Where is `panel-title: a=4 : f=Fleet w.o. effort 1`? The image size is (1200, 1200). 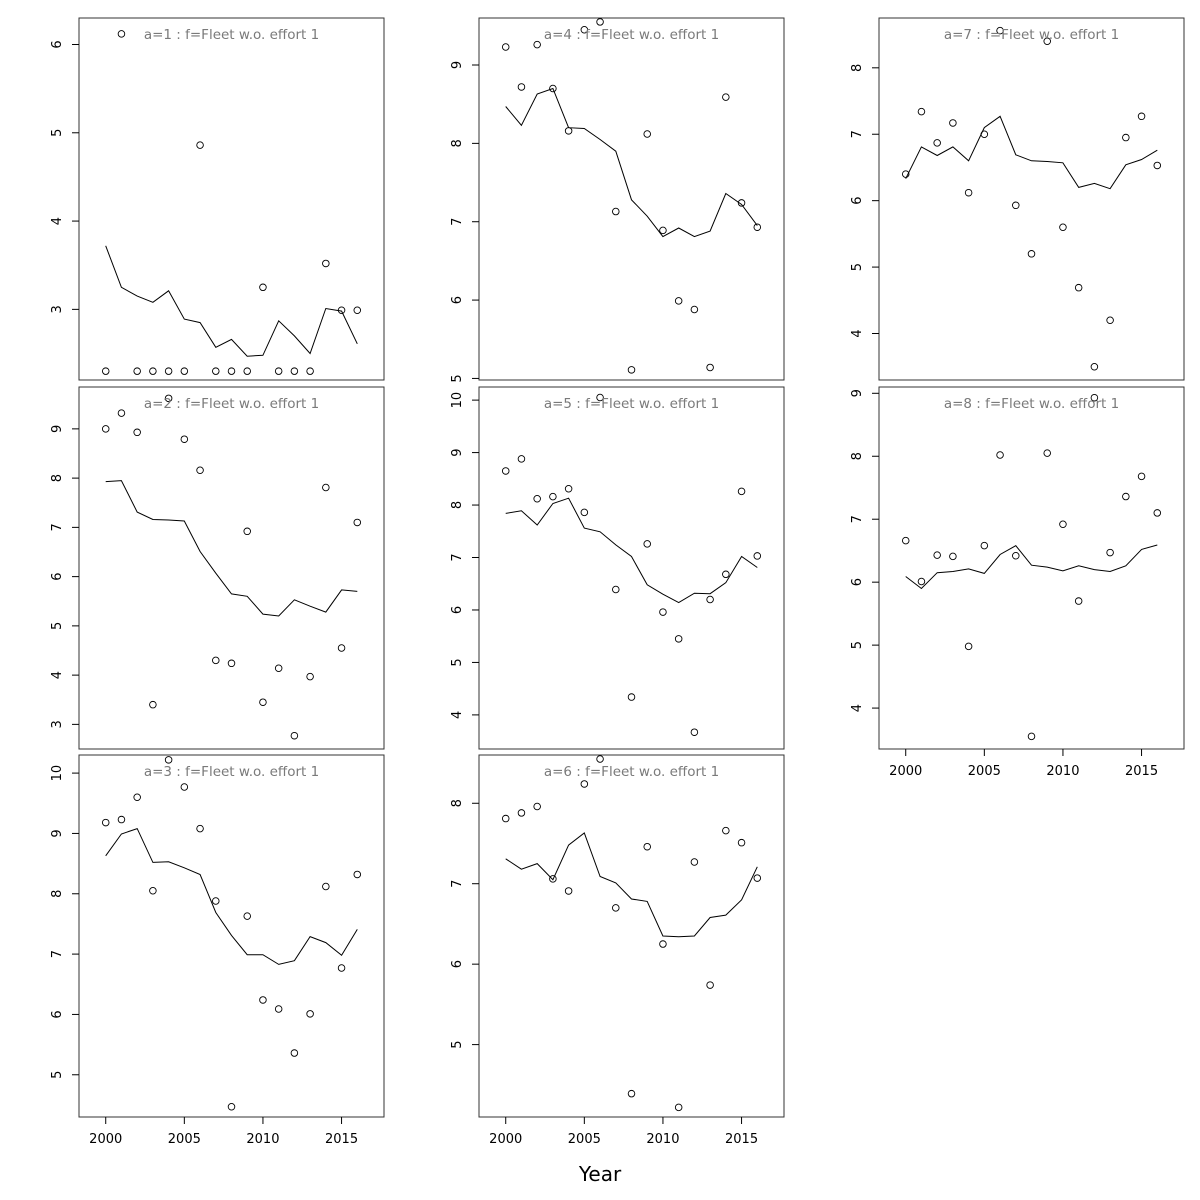
panel-title: a=4 : f=Fleet w.o. effort 1 is located at coordinates (631, 35).